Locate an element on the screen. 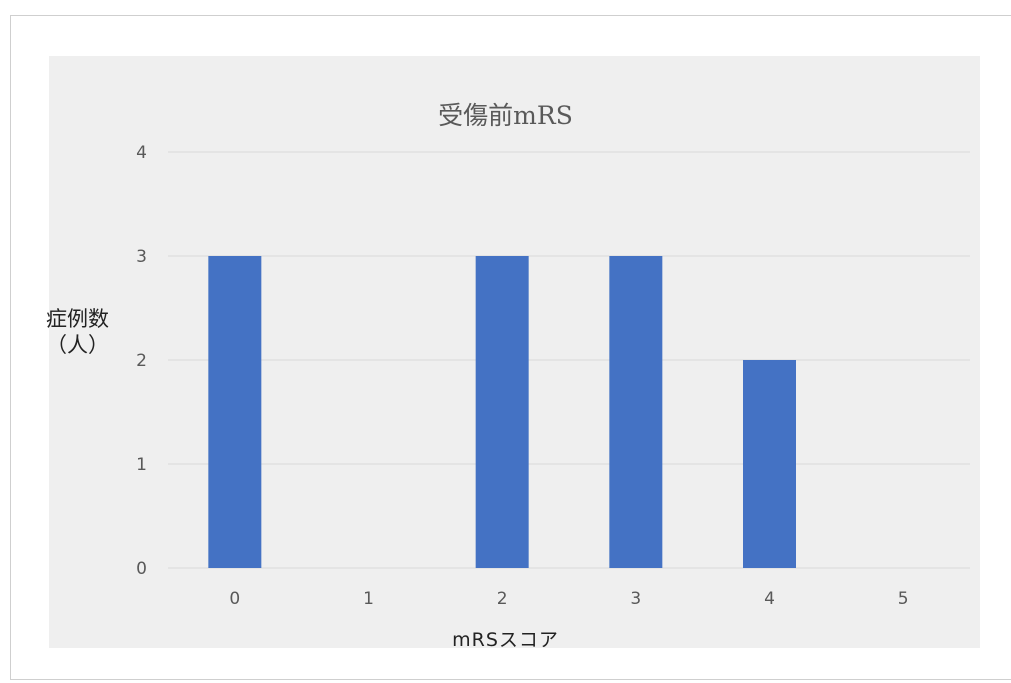 The height and width of the screenshot is (683, 1011). x-tick-label: 1 is located at coordinates (368, 599).